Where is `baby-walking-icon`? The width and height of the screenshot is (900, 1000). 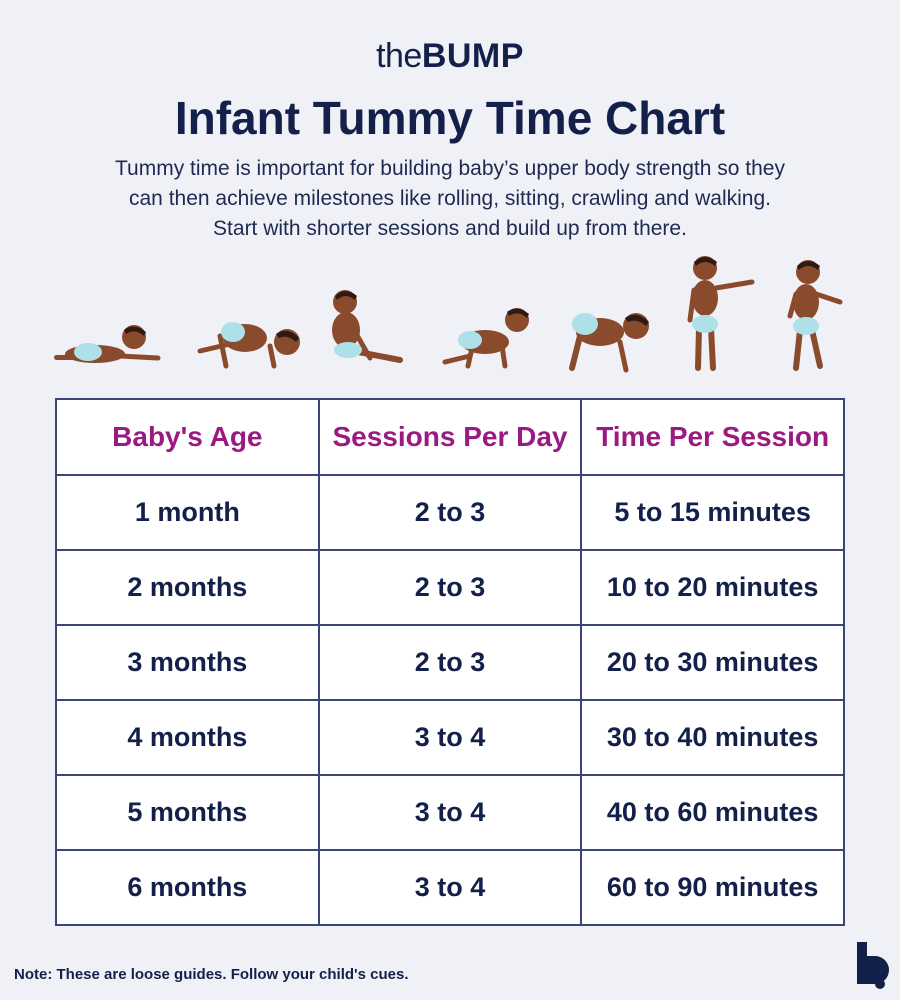 baby-walking-icon is located at coordinates (815, 315).